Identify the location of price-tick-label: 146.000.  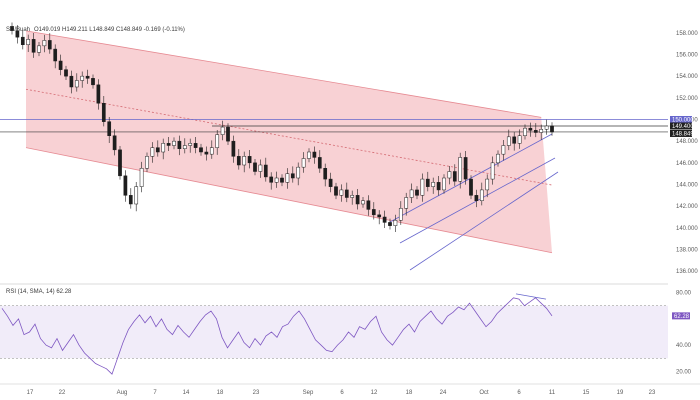
(687, 164).